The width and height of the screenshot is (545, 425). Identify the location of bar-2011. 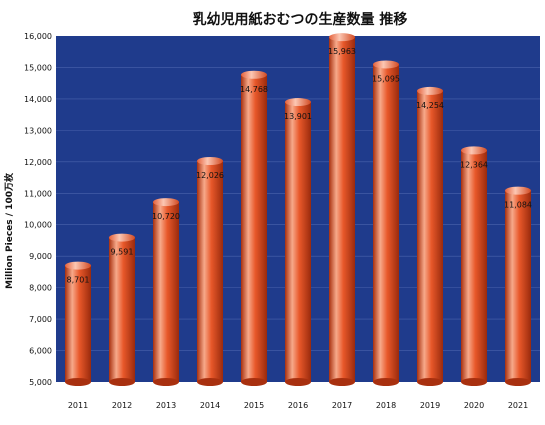
(78, 323).